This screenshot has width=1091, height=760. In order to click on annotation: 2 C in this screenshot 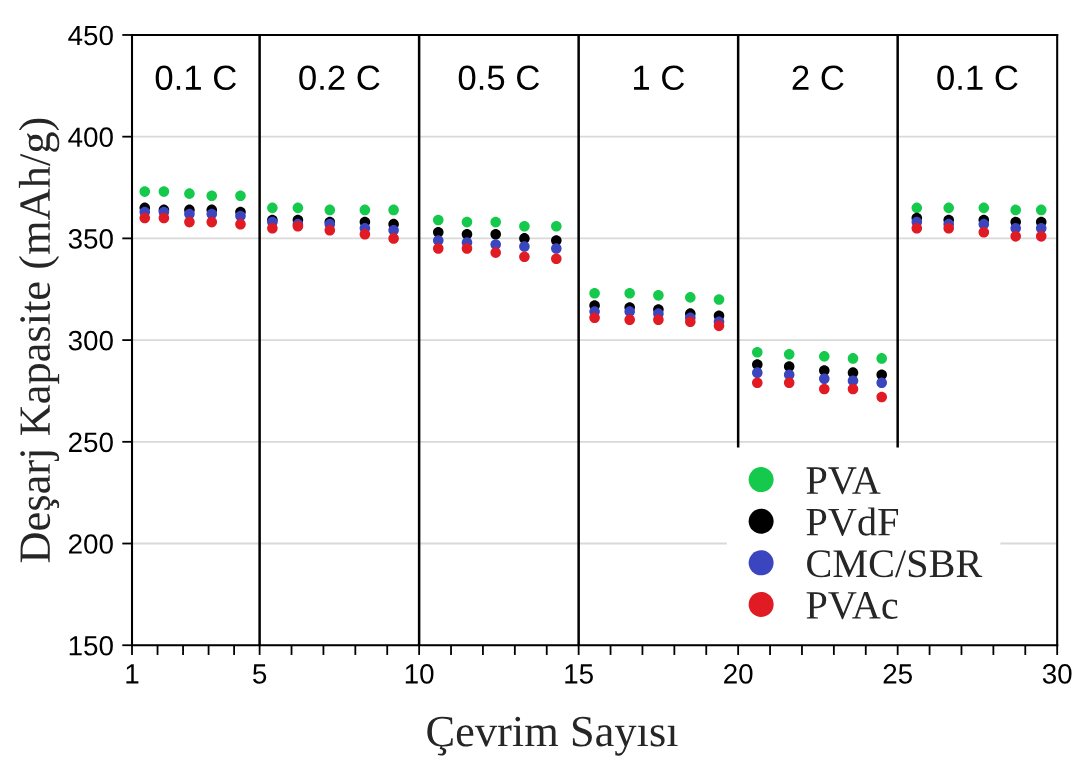, I will do `click(818, 78)`.